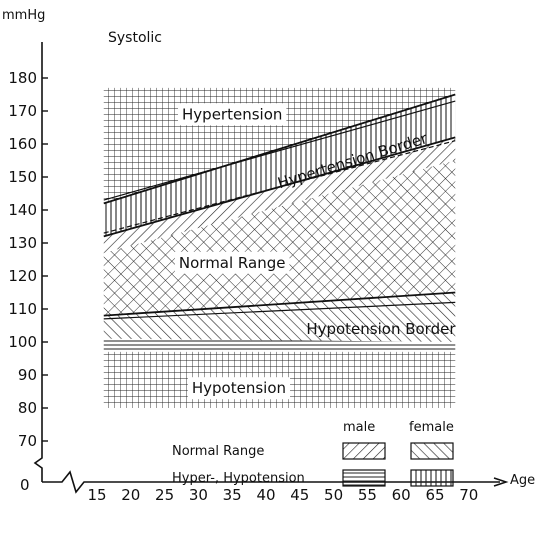 This screenshot has height=533, width=543. What do you see at coordinates (22, 276) in the screenshot?
I see `y-tick-label-120: 120` at bounding box center [22, 276].